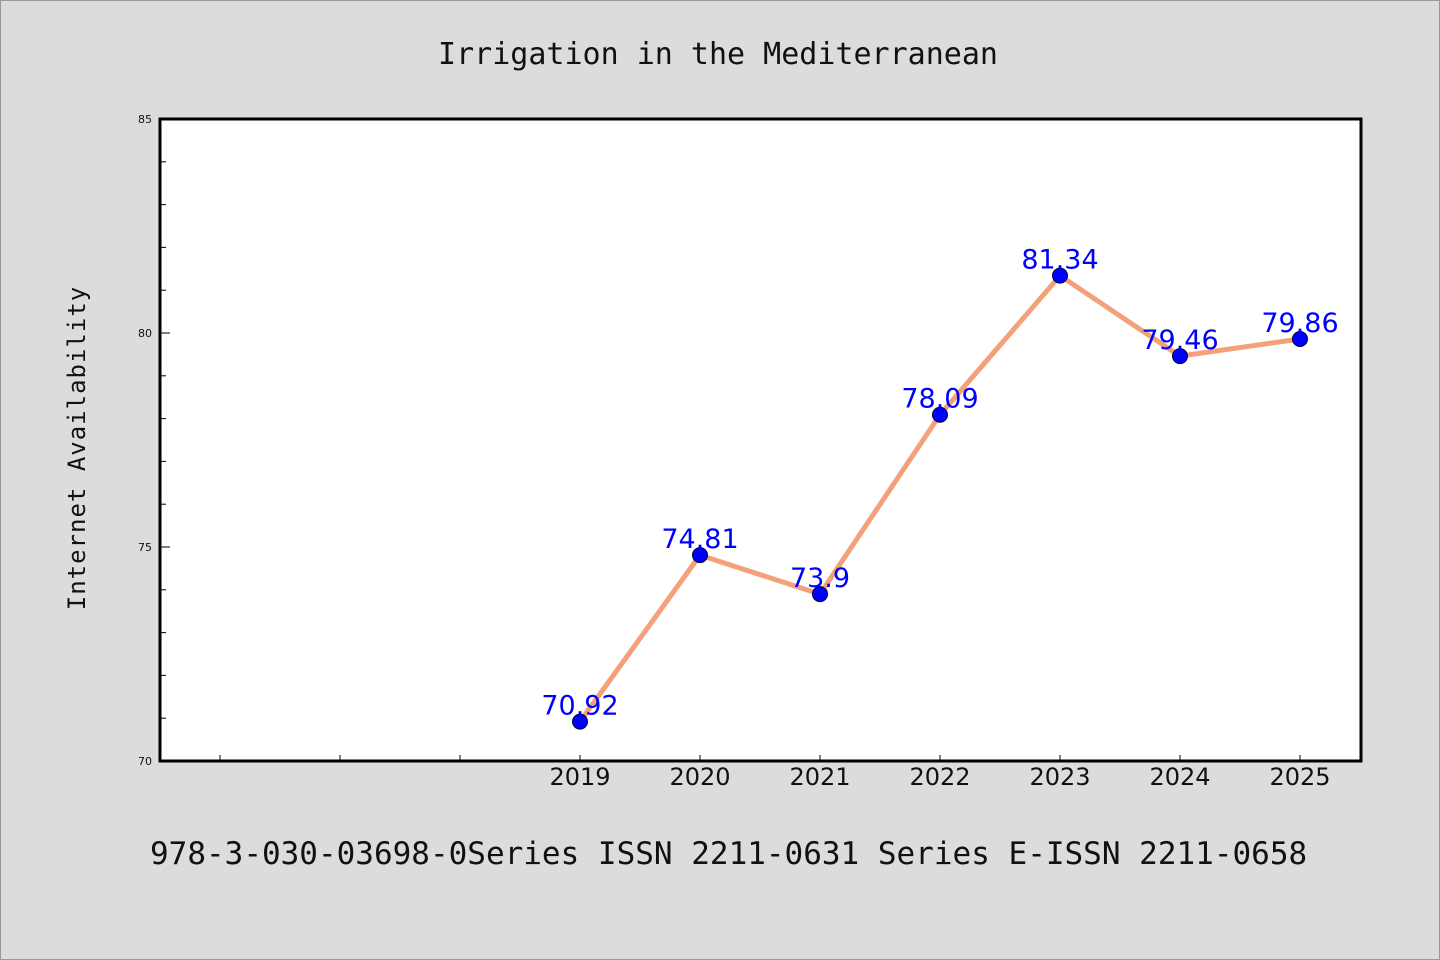 The height and width of the screenshot is (960, 1440). I want to click on data-label: 79.86, so click(1299, 323).